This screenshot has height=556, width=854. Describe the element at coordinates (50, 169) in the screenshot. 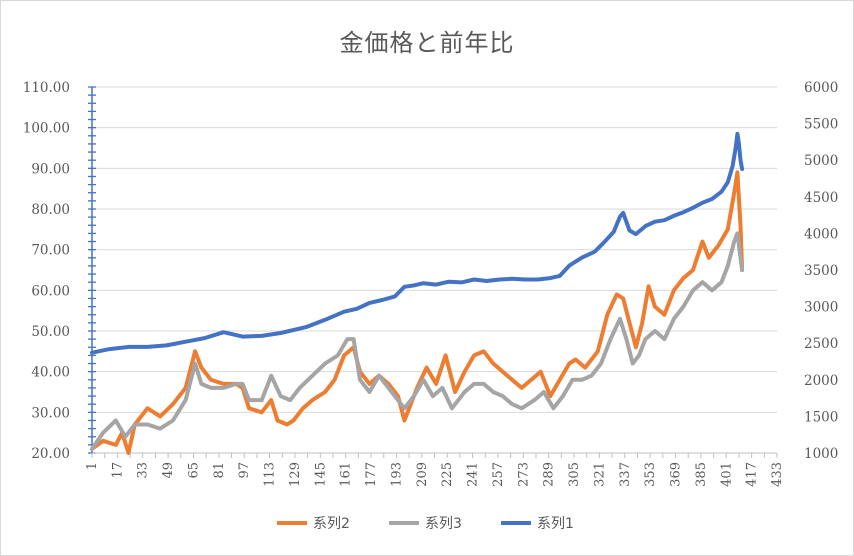

I see `y-left-tick-label: 90.00` at that location.